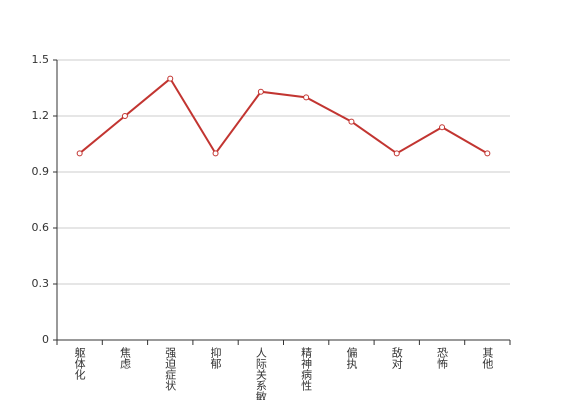  Describe the element at coordinates (215, 357) in the screenshot. I see `x-tick-label: 抑郁` at that location.